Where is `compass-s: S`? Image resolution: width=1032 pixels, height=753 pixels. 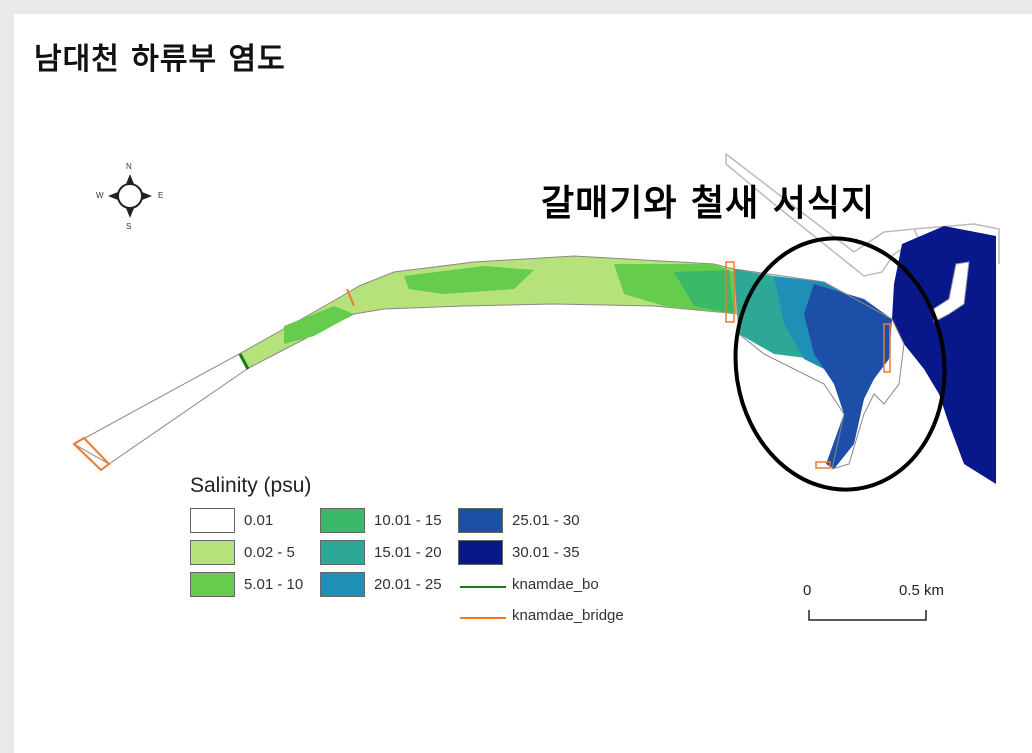 compass-s: S is located at coordinates (129, 226).